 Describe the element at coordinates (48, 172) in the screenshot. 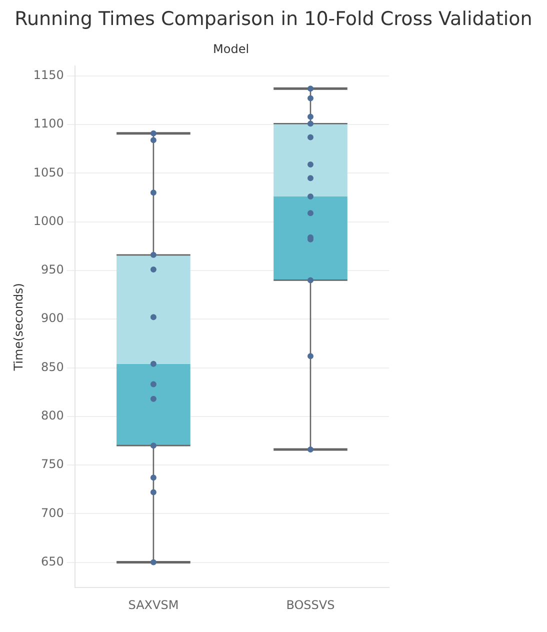

I see `y-tick-label: 1050` at that location.